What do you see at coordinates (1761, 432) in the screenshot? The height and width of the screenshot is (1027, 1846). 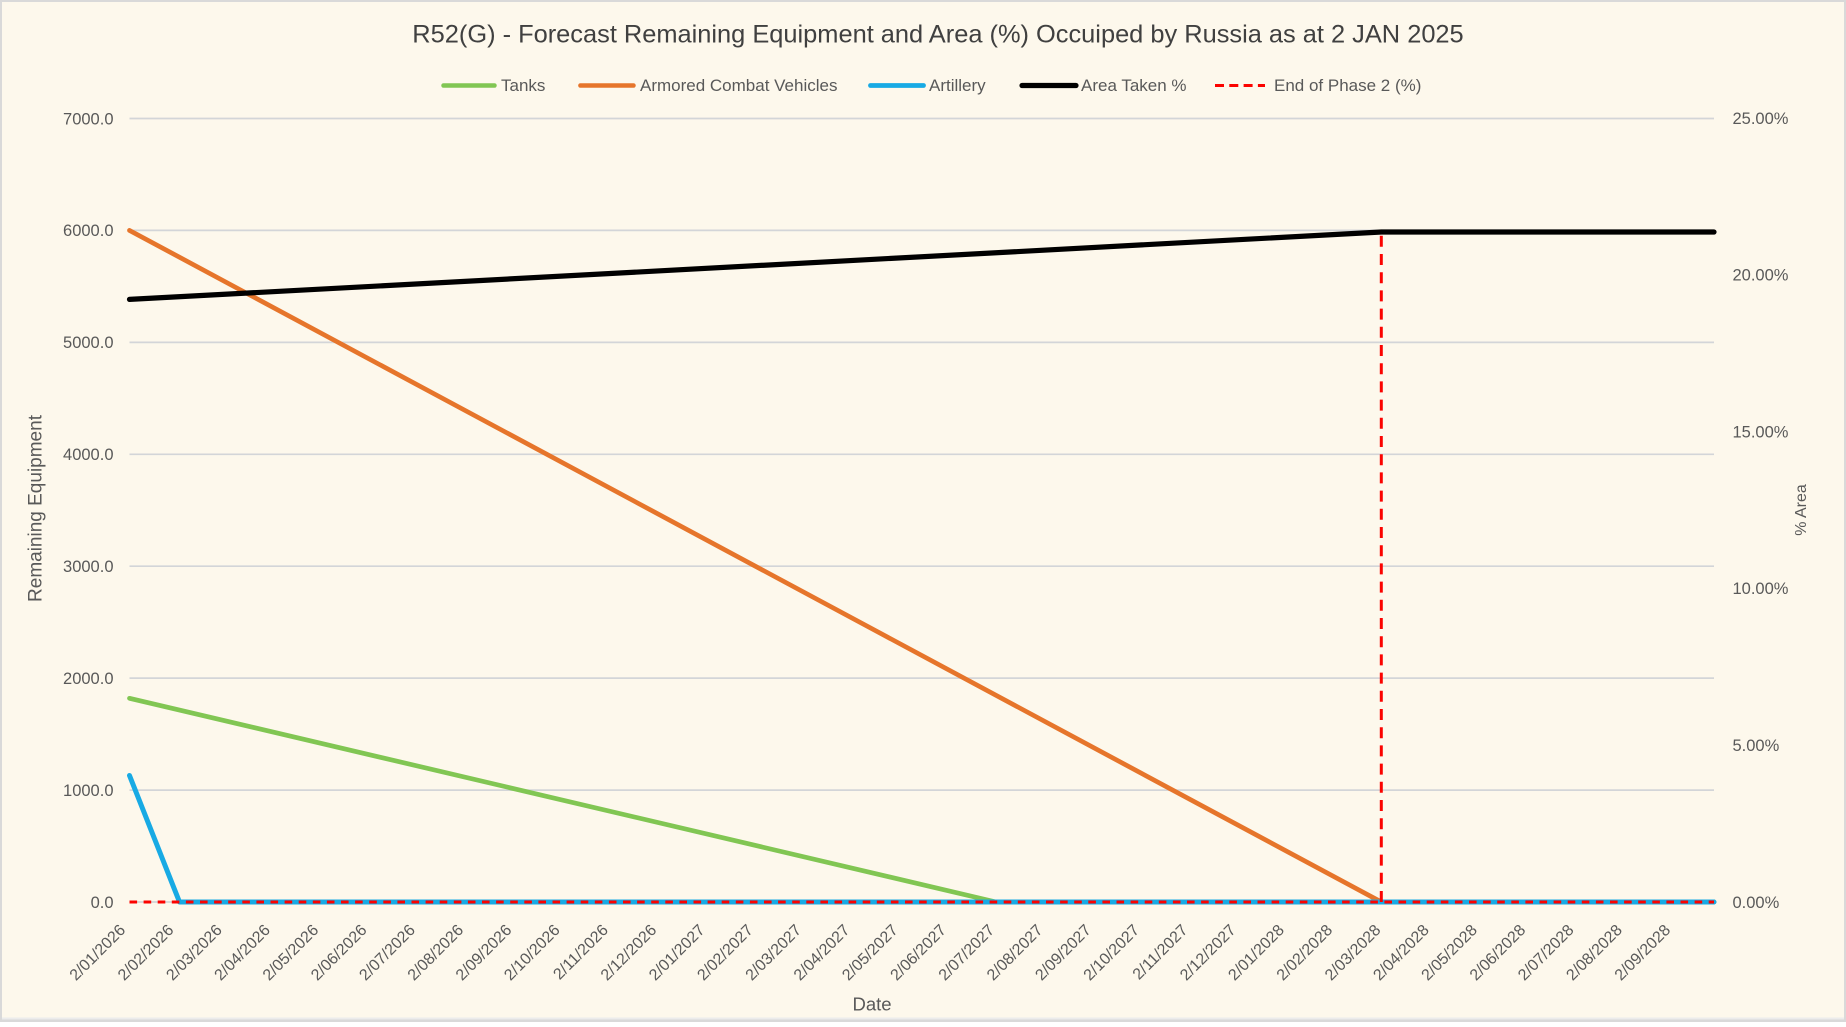 I see `svg-text: 15.00%` at bounding box center [1761, 432].